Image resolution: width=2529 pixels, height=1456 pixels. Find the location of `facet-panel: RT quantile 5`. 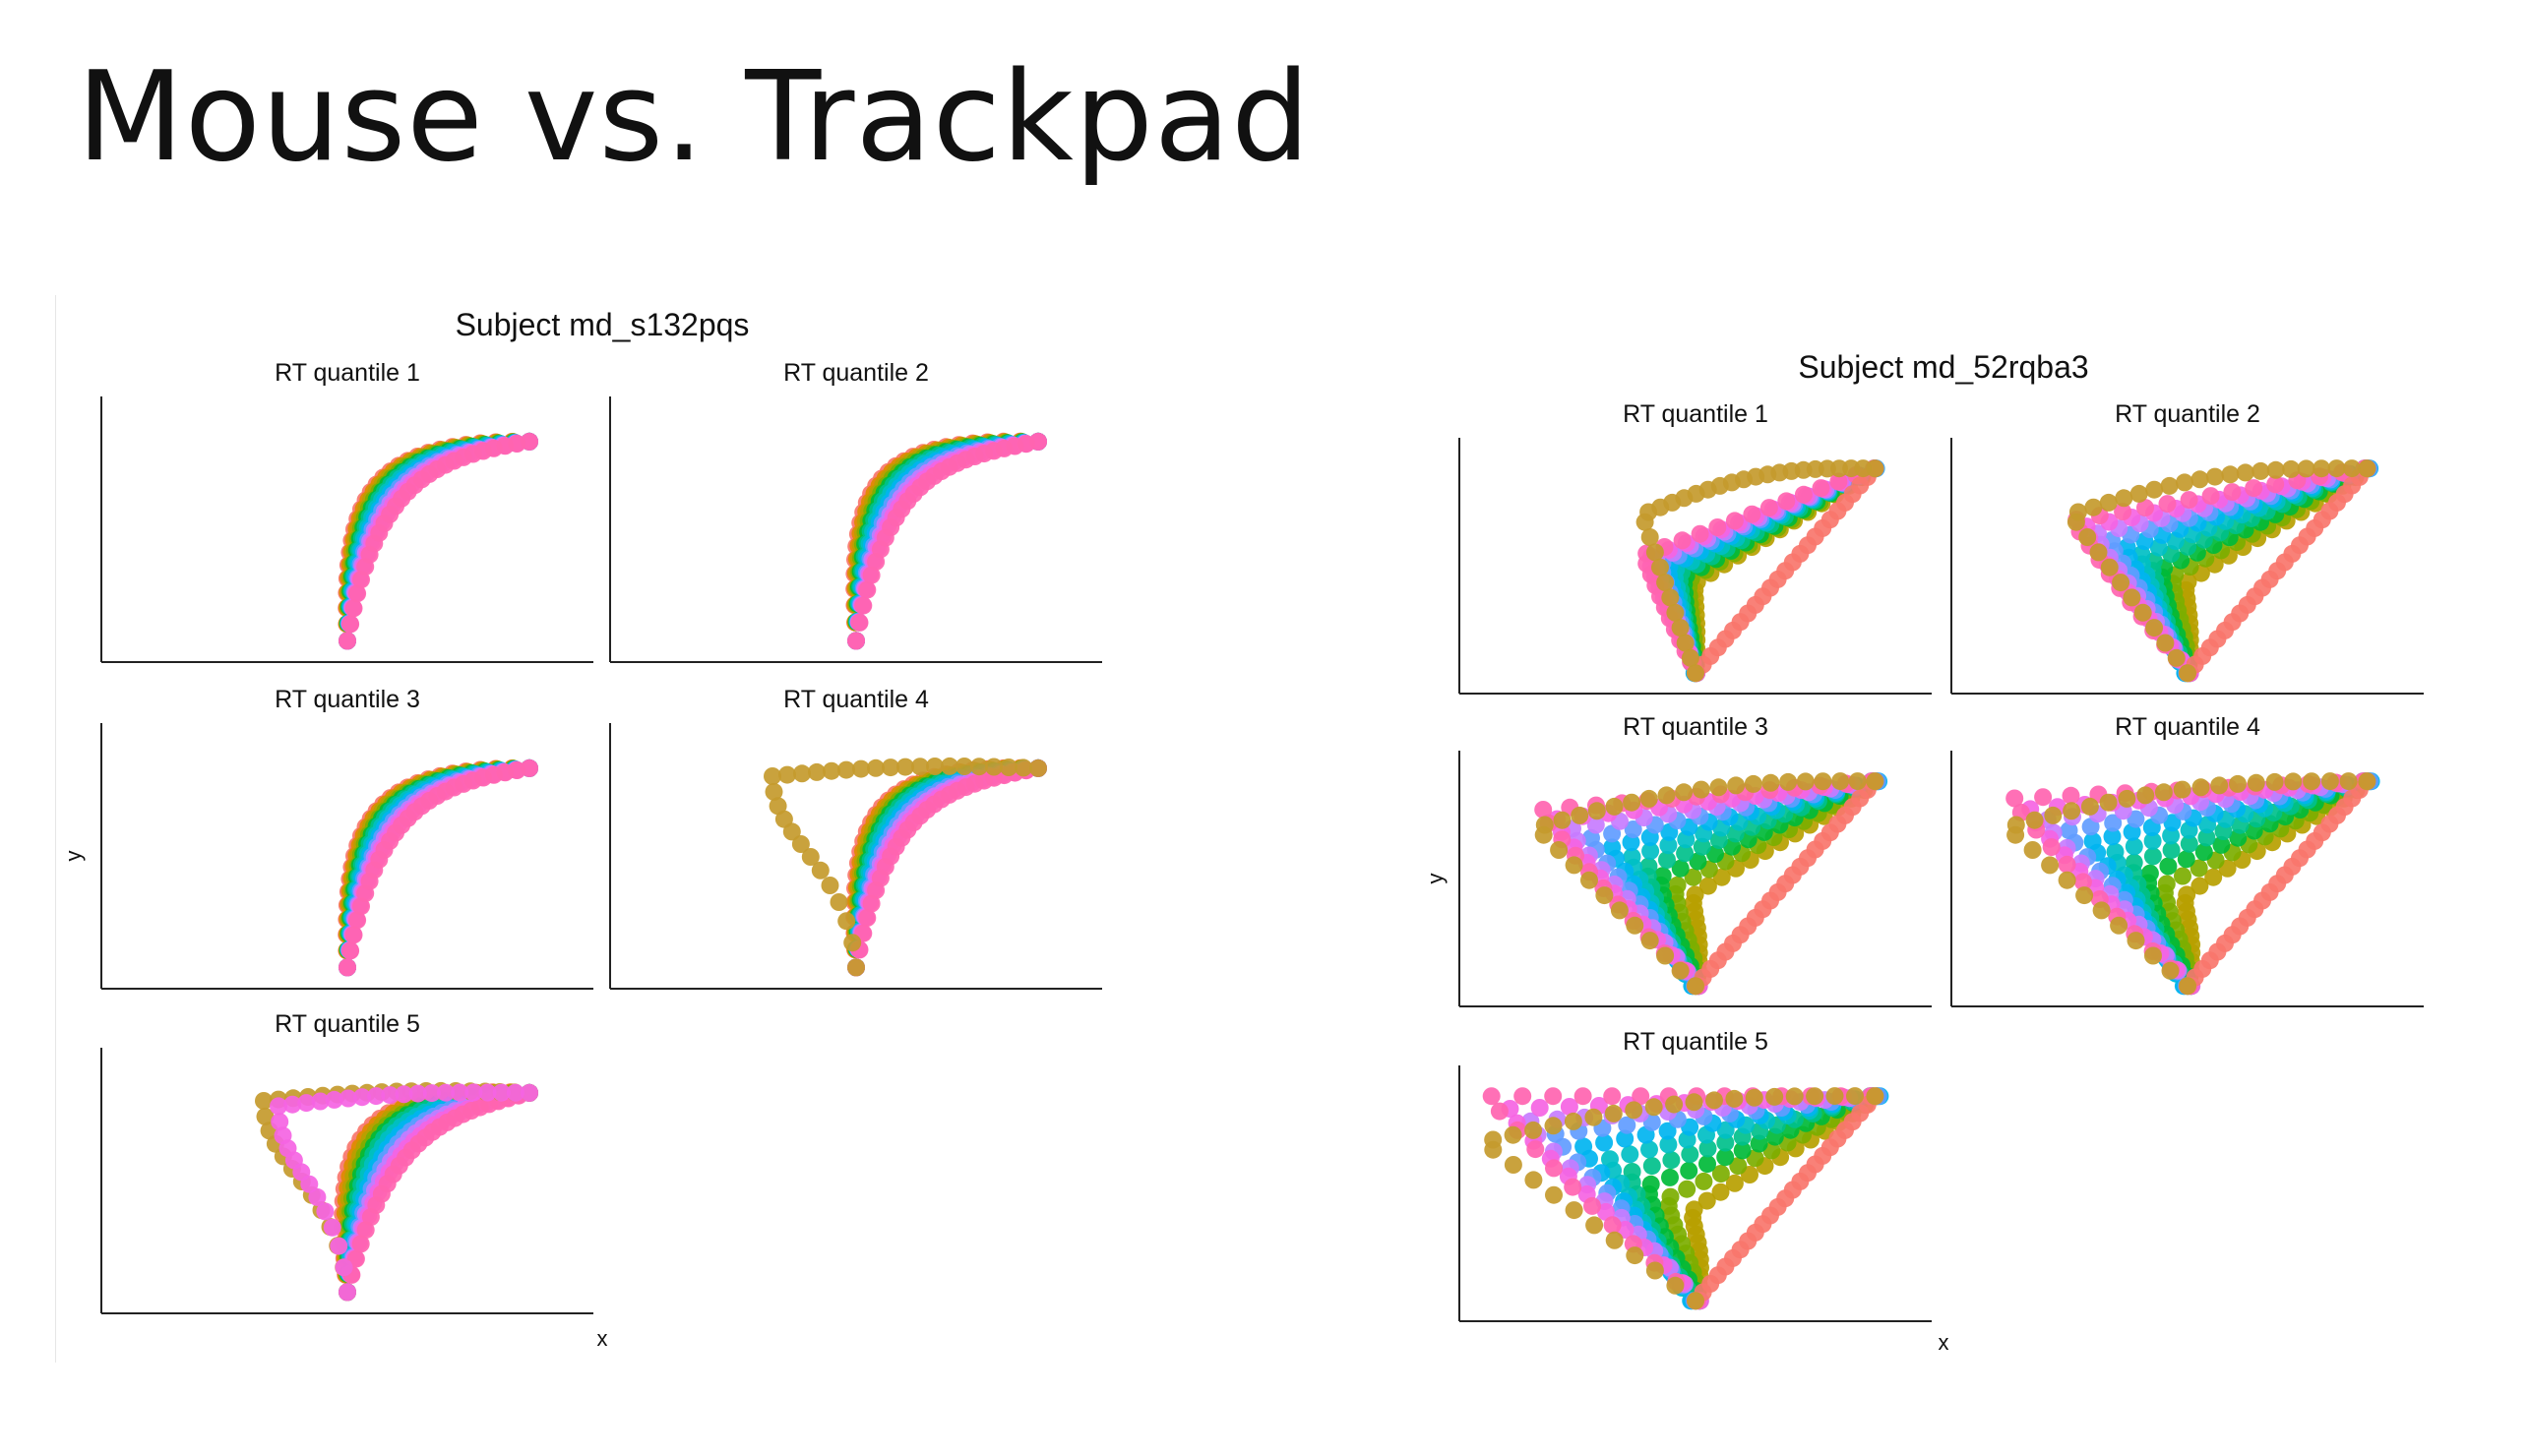

facet-panel: RT quantile 5 is located at coordinates (1695, 1175).